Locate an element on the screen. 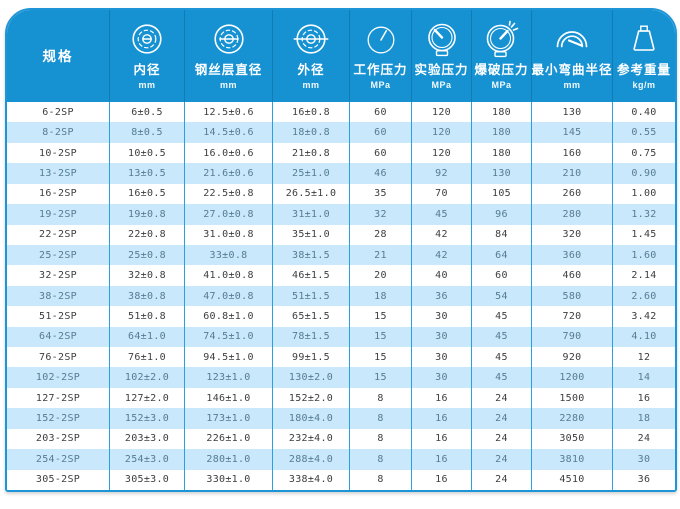 The image size is (680, 509). spec-cell: 51-2SP is located at coordinates (58, 316).